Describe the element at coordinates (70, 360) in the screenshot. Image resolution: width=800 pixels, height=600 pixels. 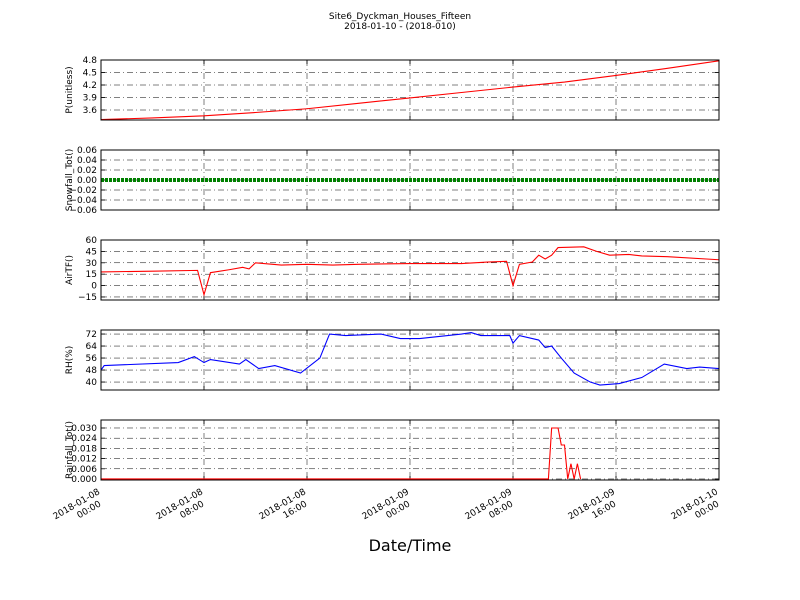
I see `y-axis-label: RH(%)` at that location.